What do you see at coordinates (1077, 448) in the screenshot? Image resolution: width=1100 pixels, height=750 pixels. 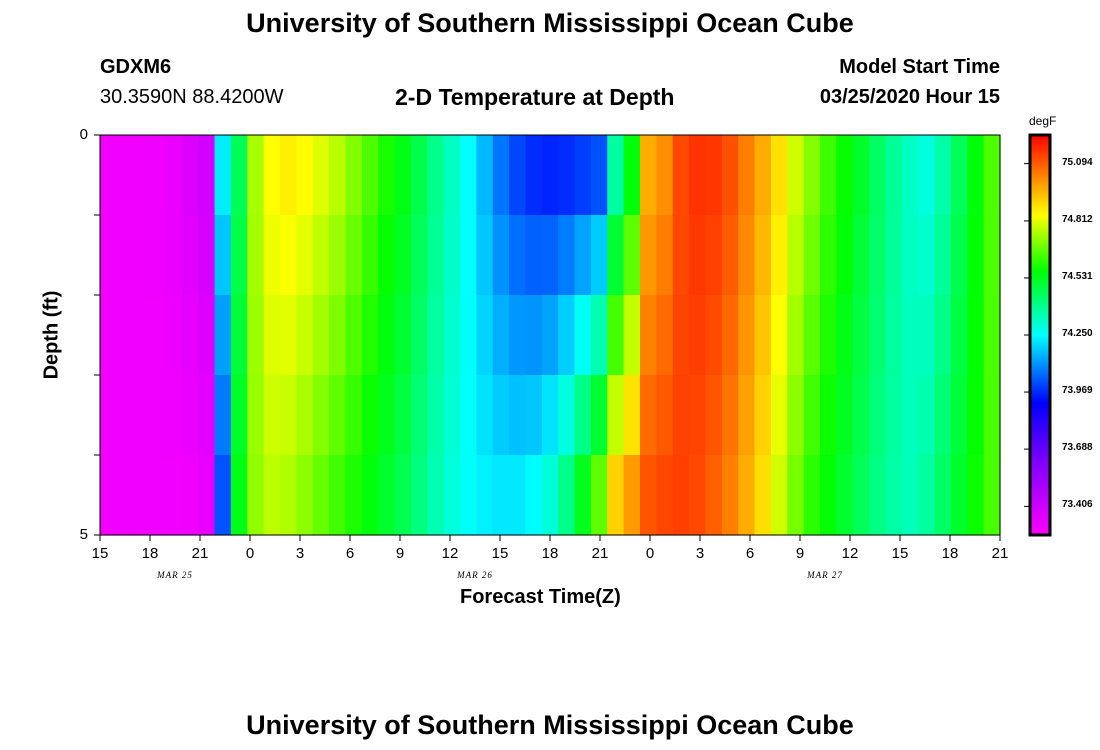 I see `colorbar-tick-label: 73.688` at bounding box center [1077, 448].